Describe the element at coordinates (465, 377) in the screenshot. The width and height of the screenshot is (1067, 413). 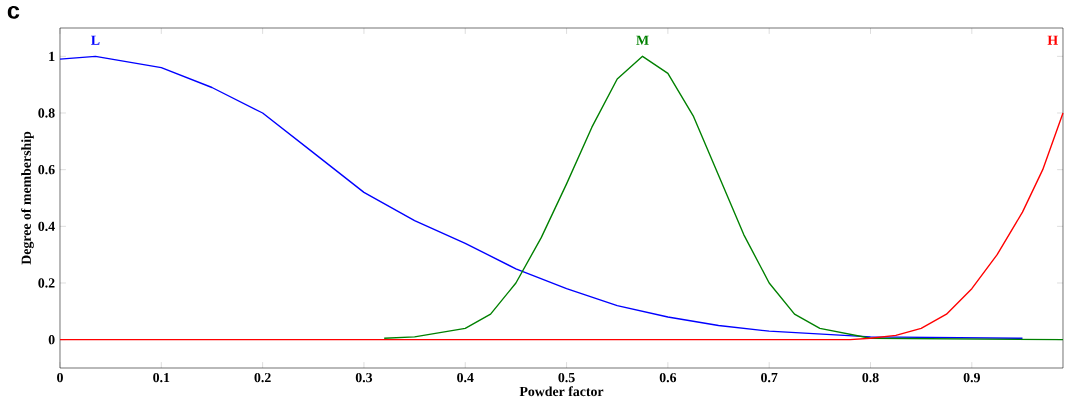
I see `x-tick-label: 0.4` at that location.